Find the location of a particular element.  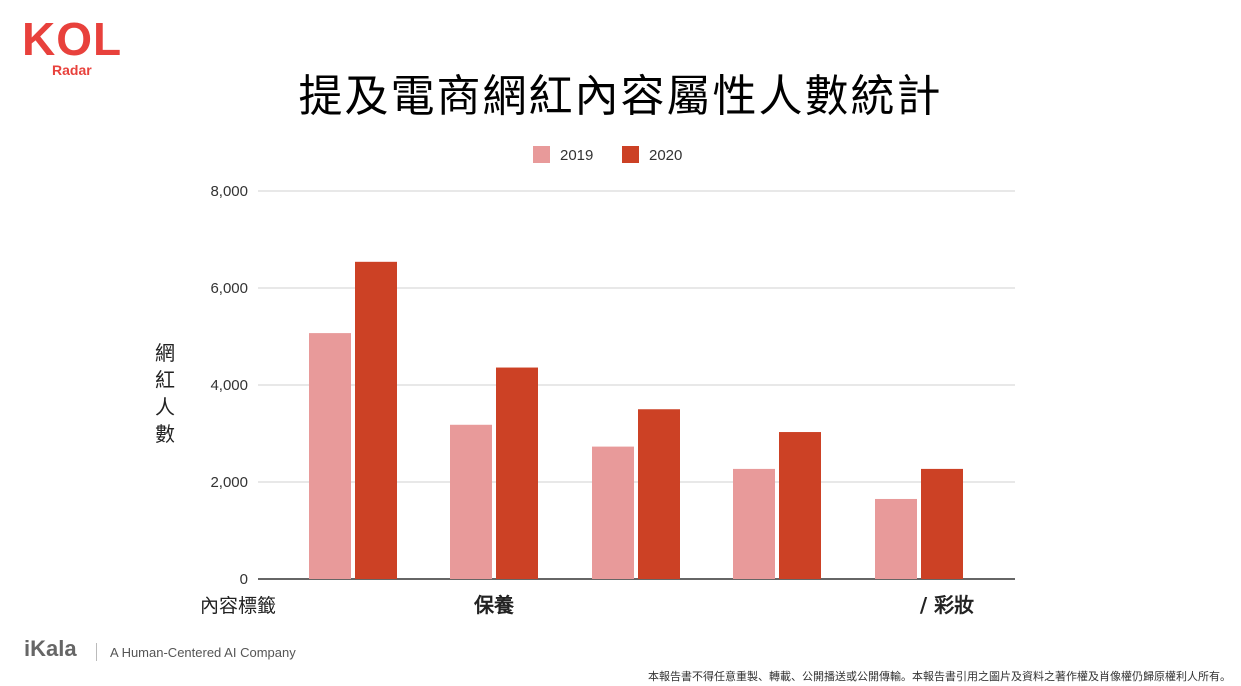

y-tick-label: 2,000 is located at coordinates (229, 482).